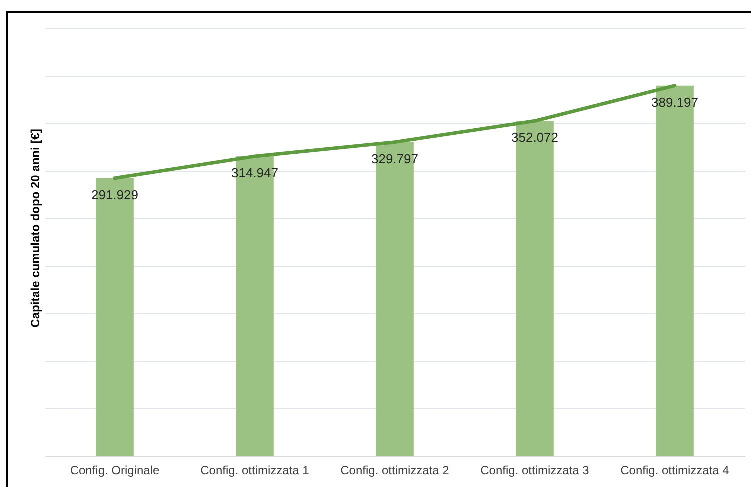  What do you see at coordinates (35, 228) in the screenshot?
I see `y-axis-title: Capitale cumulato dopo 20 anni [€]` at bounding box center [35, 228].